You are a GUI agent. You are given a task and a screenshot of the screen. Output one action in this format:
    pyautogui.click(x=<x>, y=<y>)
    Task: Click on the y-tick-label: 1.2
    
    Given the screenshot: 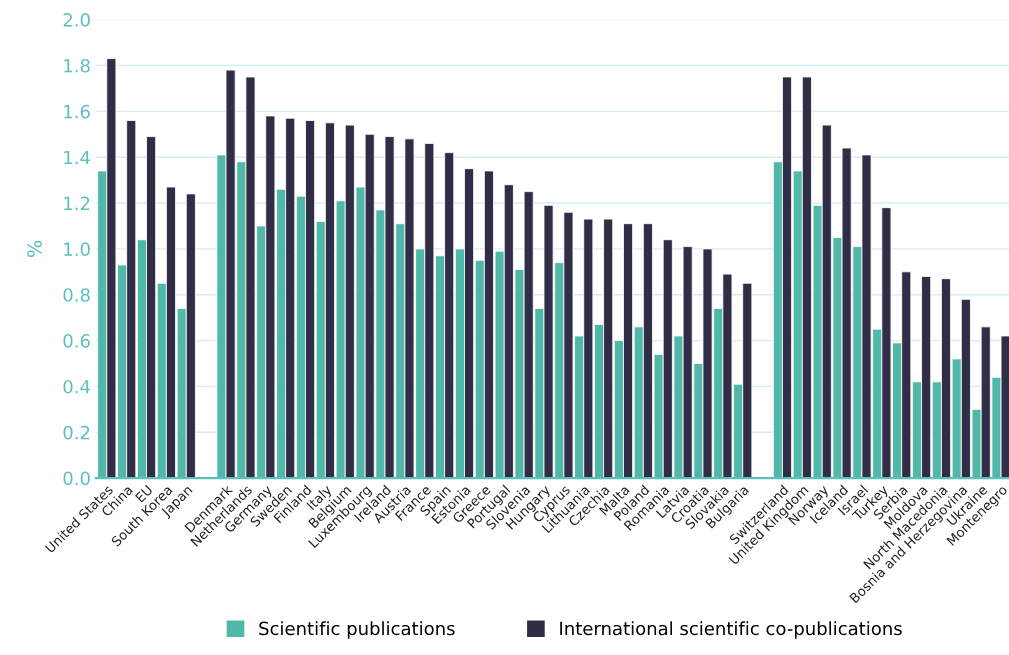 What is the action you would take?
    pyautogui.click(x=77, y=203)
    